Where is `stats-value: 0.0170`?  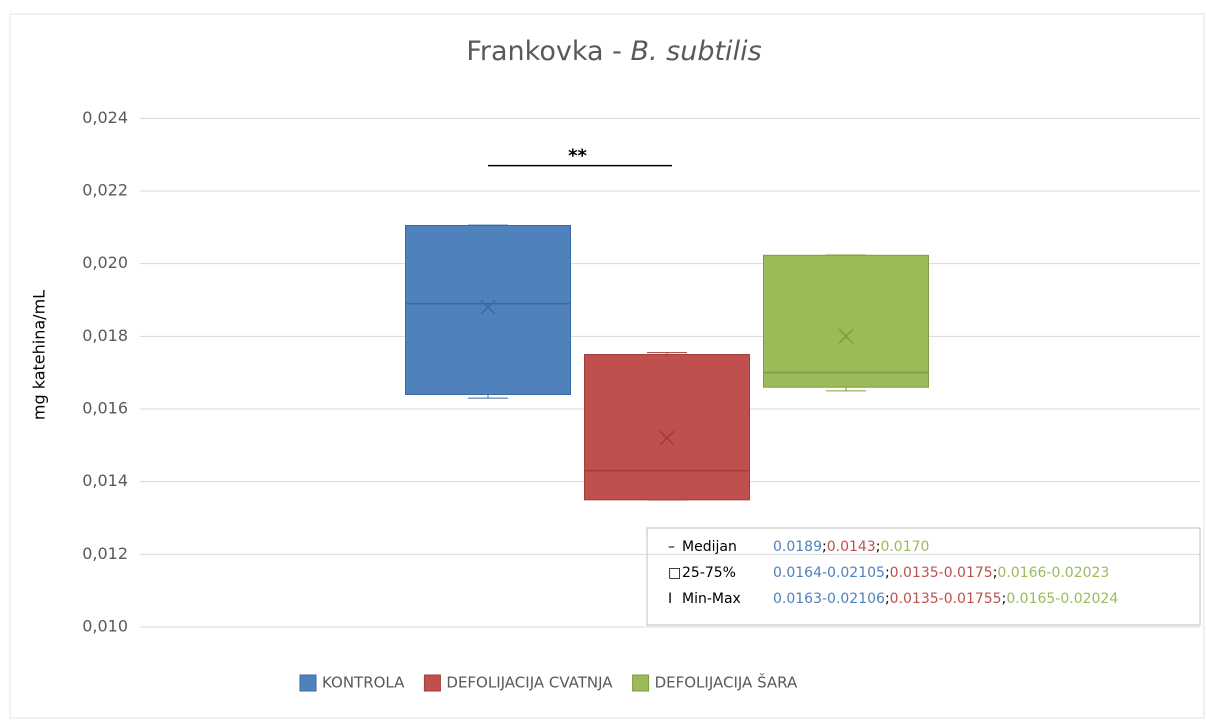
stats-value: 0.0170 is located at coordinates (904, 547).